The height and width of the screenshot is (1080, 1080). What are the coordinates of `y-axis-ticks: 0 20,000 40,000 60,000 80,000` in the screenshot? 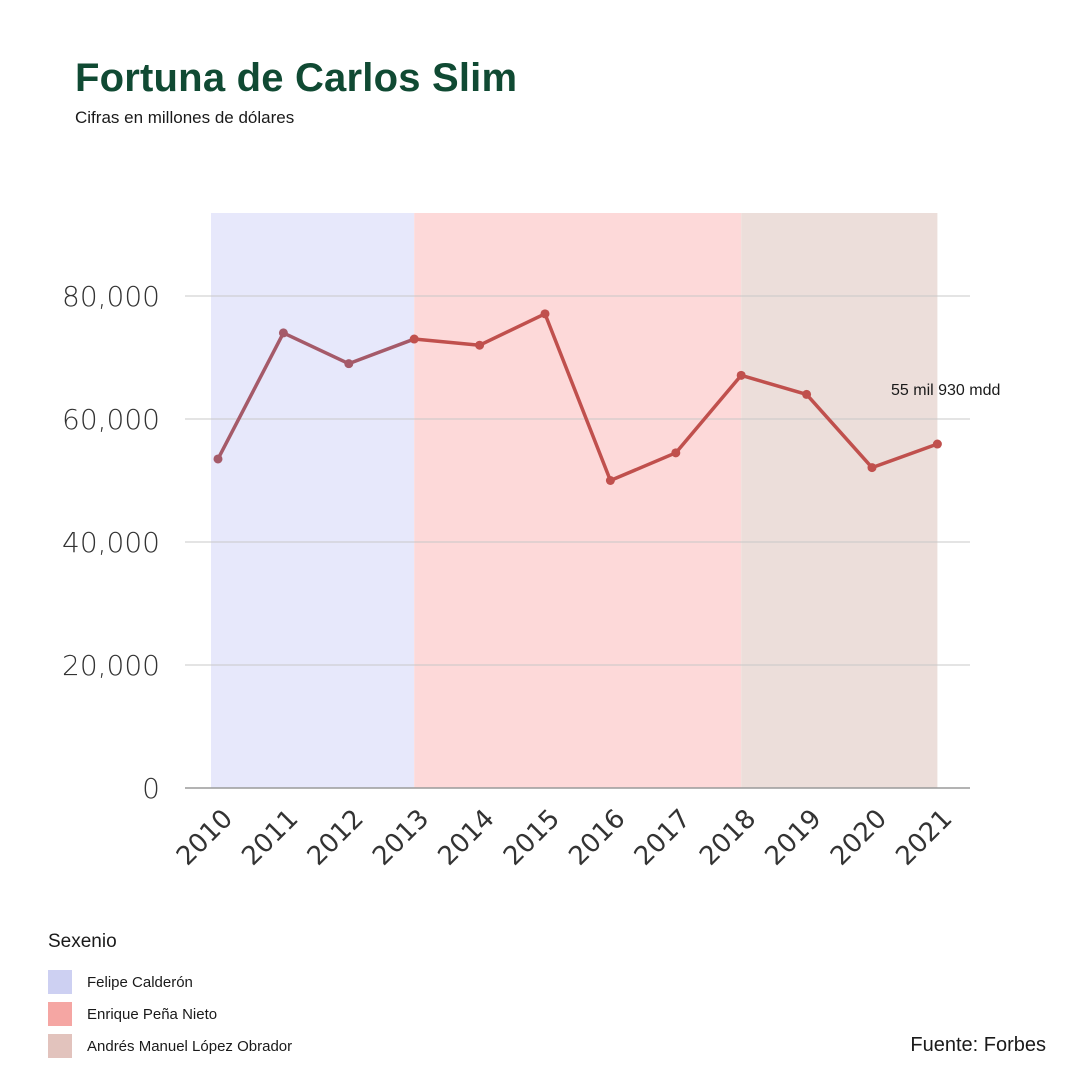 It's located at (111, 542).